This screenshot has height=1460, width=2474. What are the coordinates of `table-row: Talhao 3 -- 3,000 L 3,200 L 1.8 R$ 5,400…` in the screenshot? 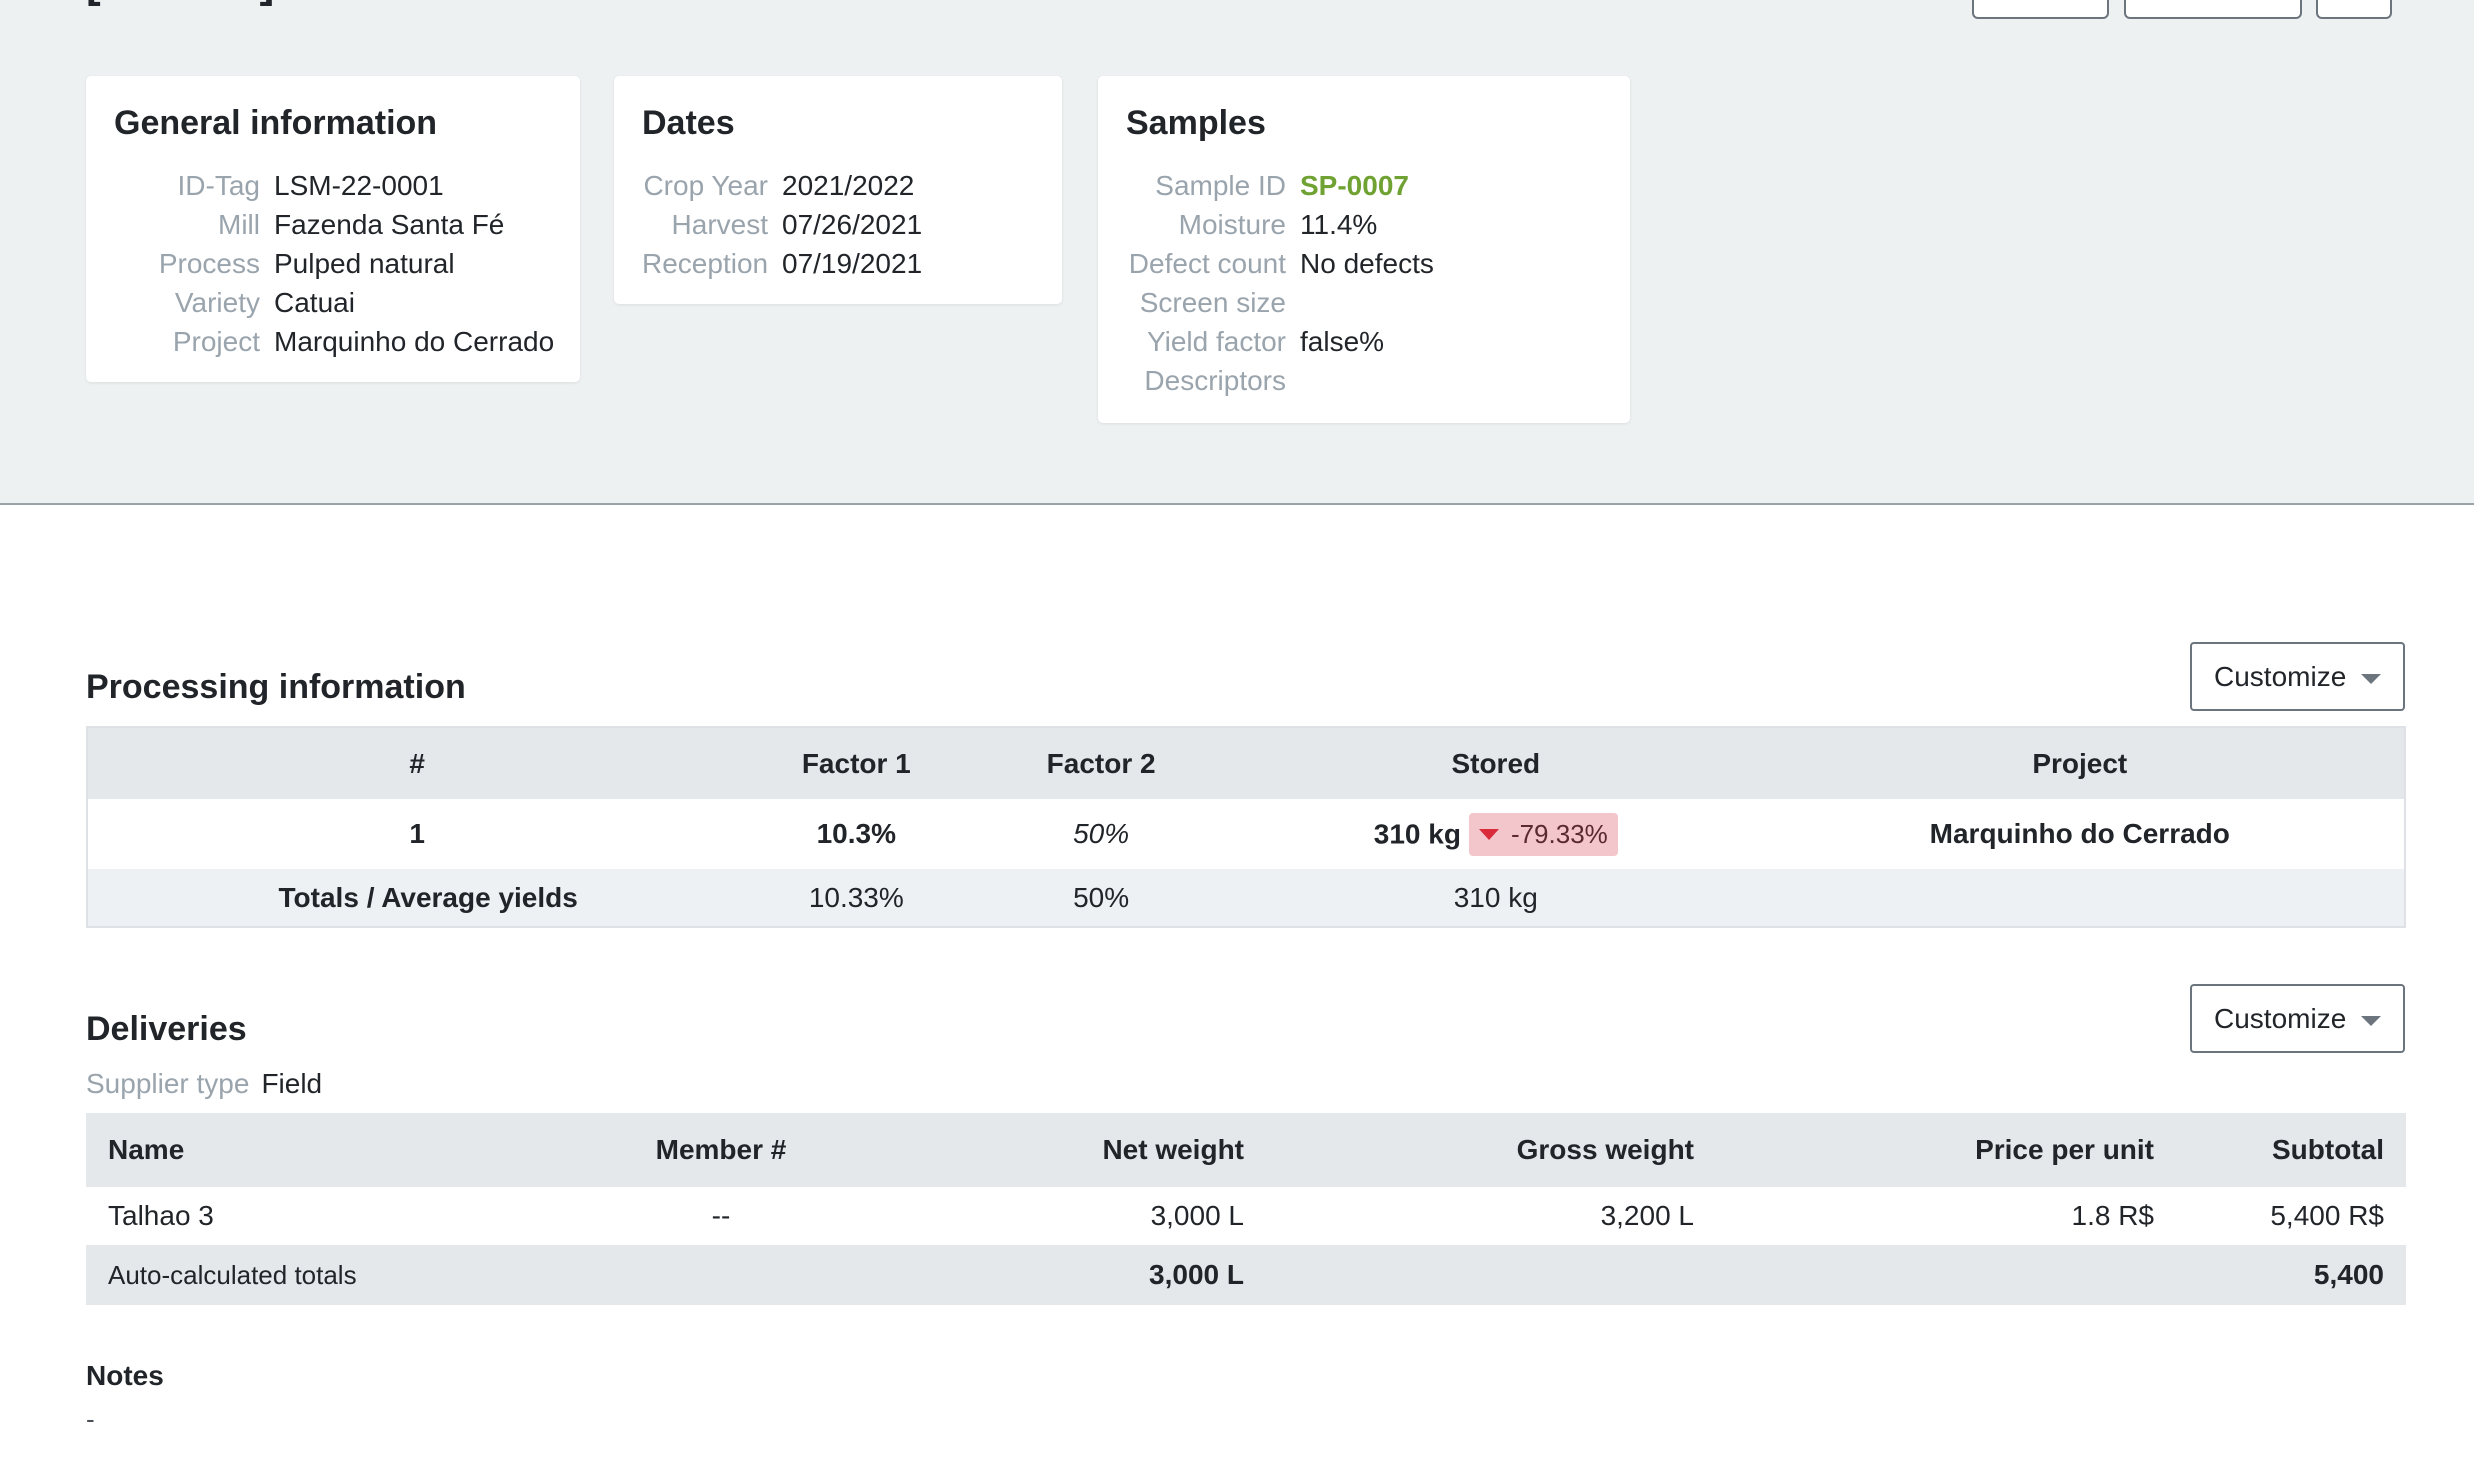 It's located at (1246, 1216).